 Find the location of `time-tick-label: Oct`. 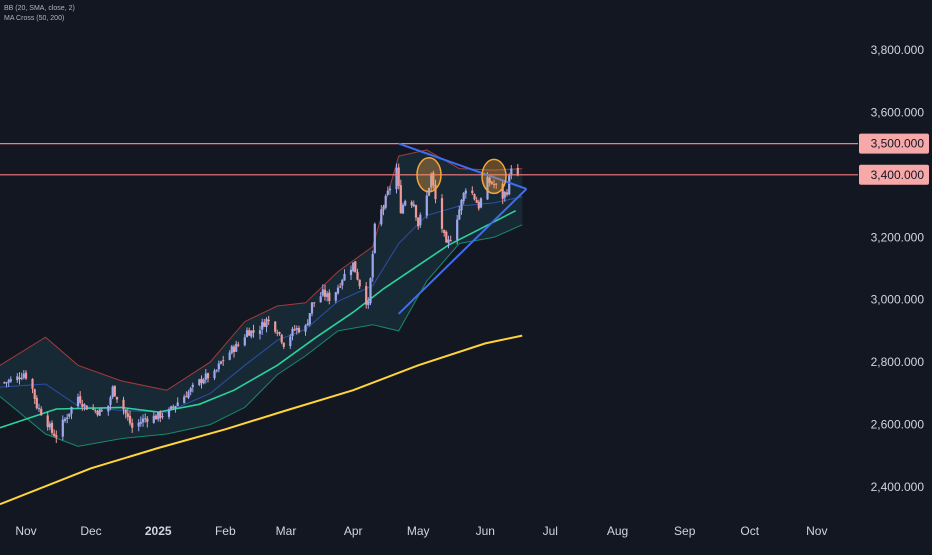

time-tick-label: Oct is located at coordinates (749, 531).